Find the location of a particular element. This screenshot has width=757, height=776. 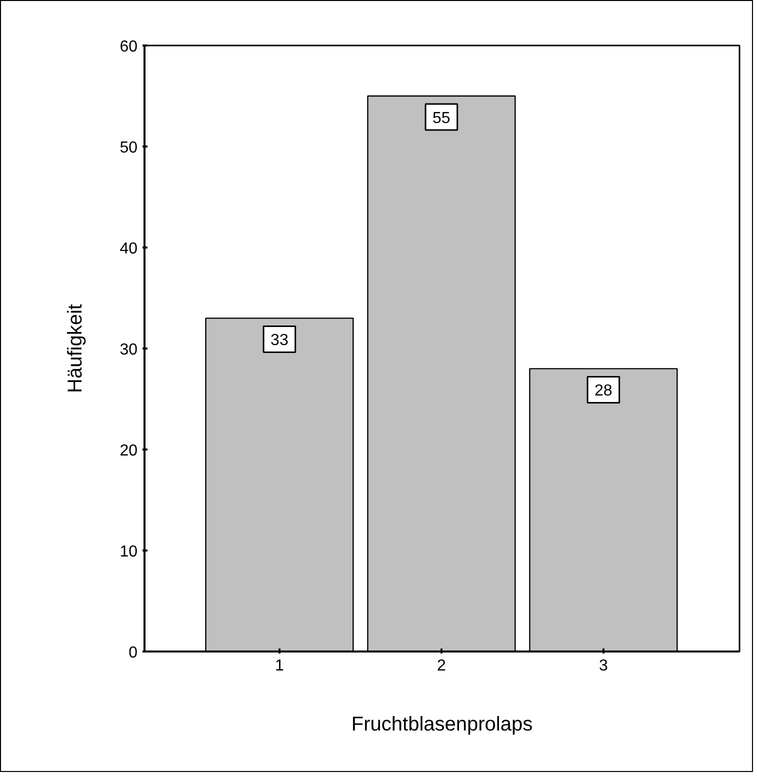

data-label: 28 is located at coordinates (603, 391).